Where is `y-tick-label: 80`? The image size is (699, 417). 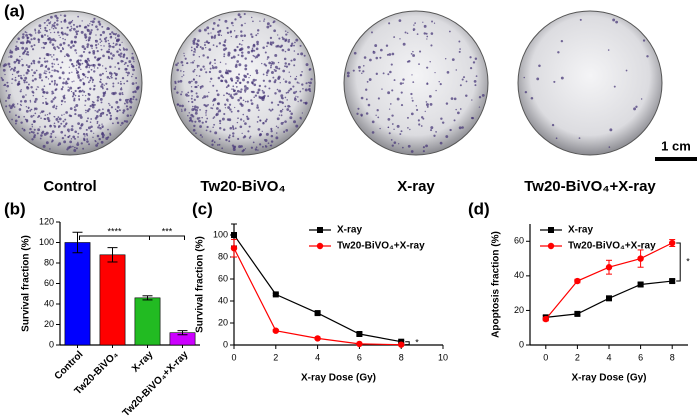
y-tick-label: 80 is located at coordinates (223, 256).